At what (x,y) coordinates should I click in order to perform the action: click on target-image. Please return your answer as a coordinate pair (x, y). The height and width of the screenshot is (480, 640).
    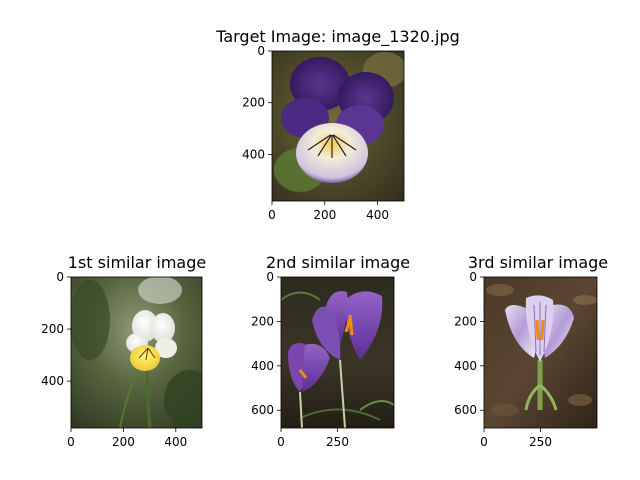
    Looking at the image, I should click on (338, 126).